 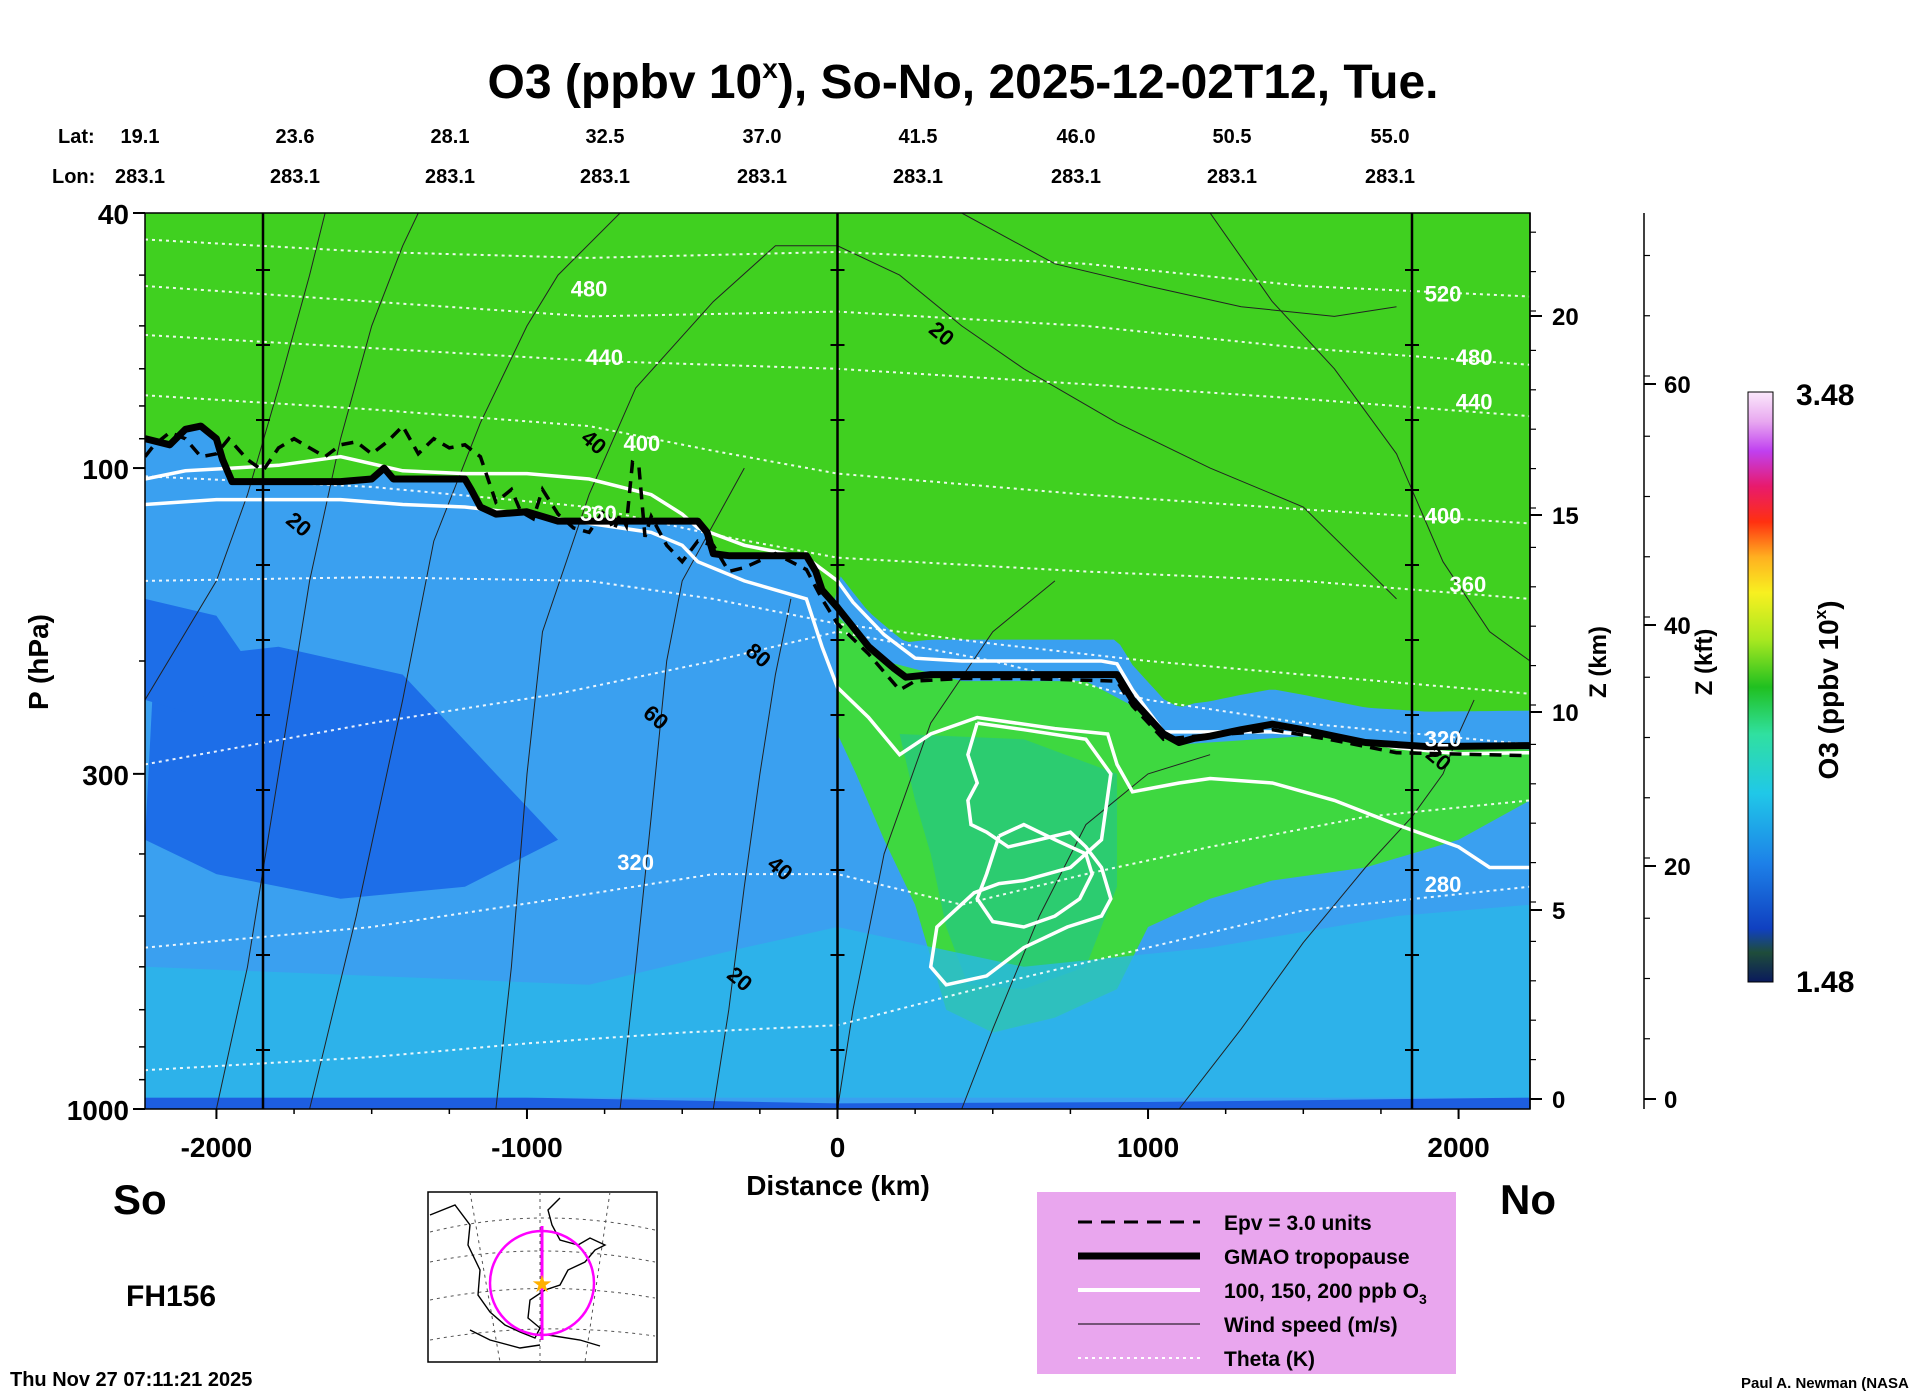 What do you see at coordinates (1558, 911) in the screenshot?
I see `z-km-tick-label: 5` at bounding box center [1558, 911].